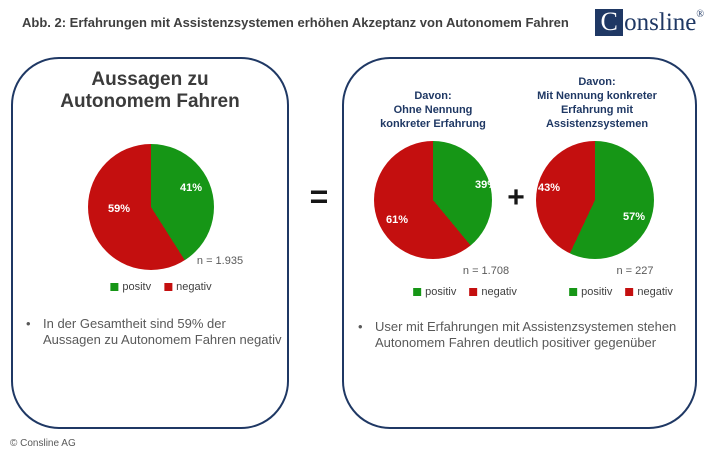  Describe the element at coordinates (597, 292) in the screenshot. I see `with-experience-legend-positive-label: positiv` at that location.